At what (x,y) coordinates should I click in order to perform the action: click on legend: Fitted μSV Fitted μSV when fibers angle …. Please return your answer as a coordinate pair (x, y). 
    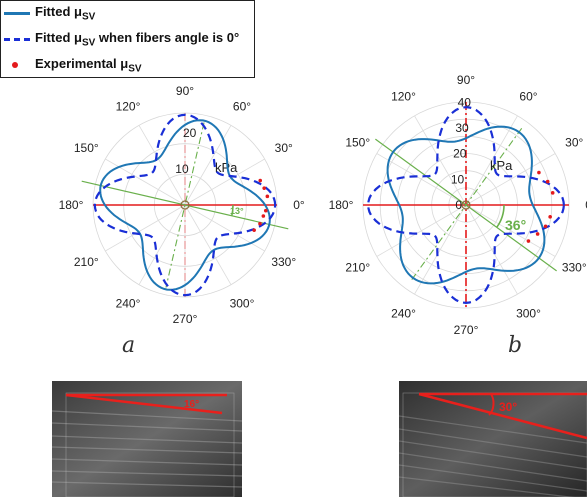
    Looking at the image, I should click on (127, 39).